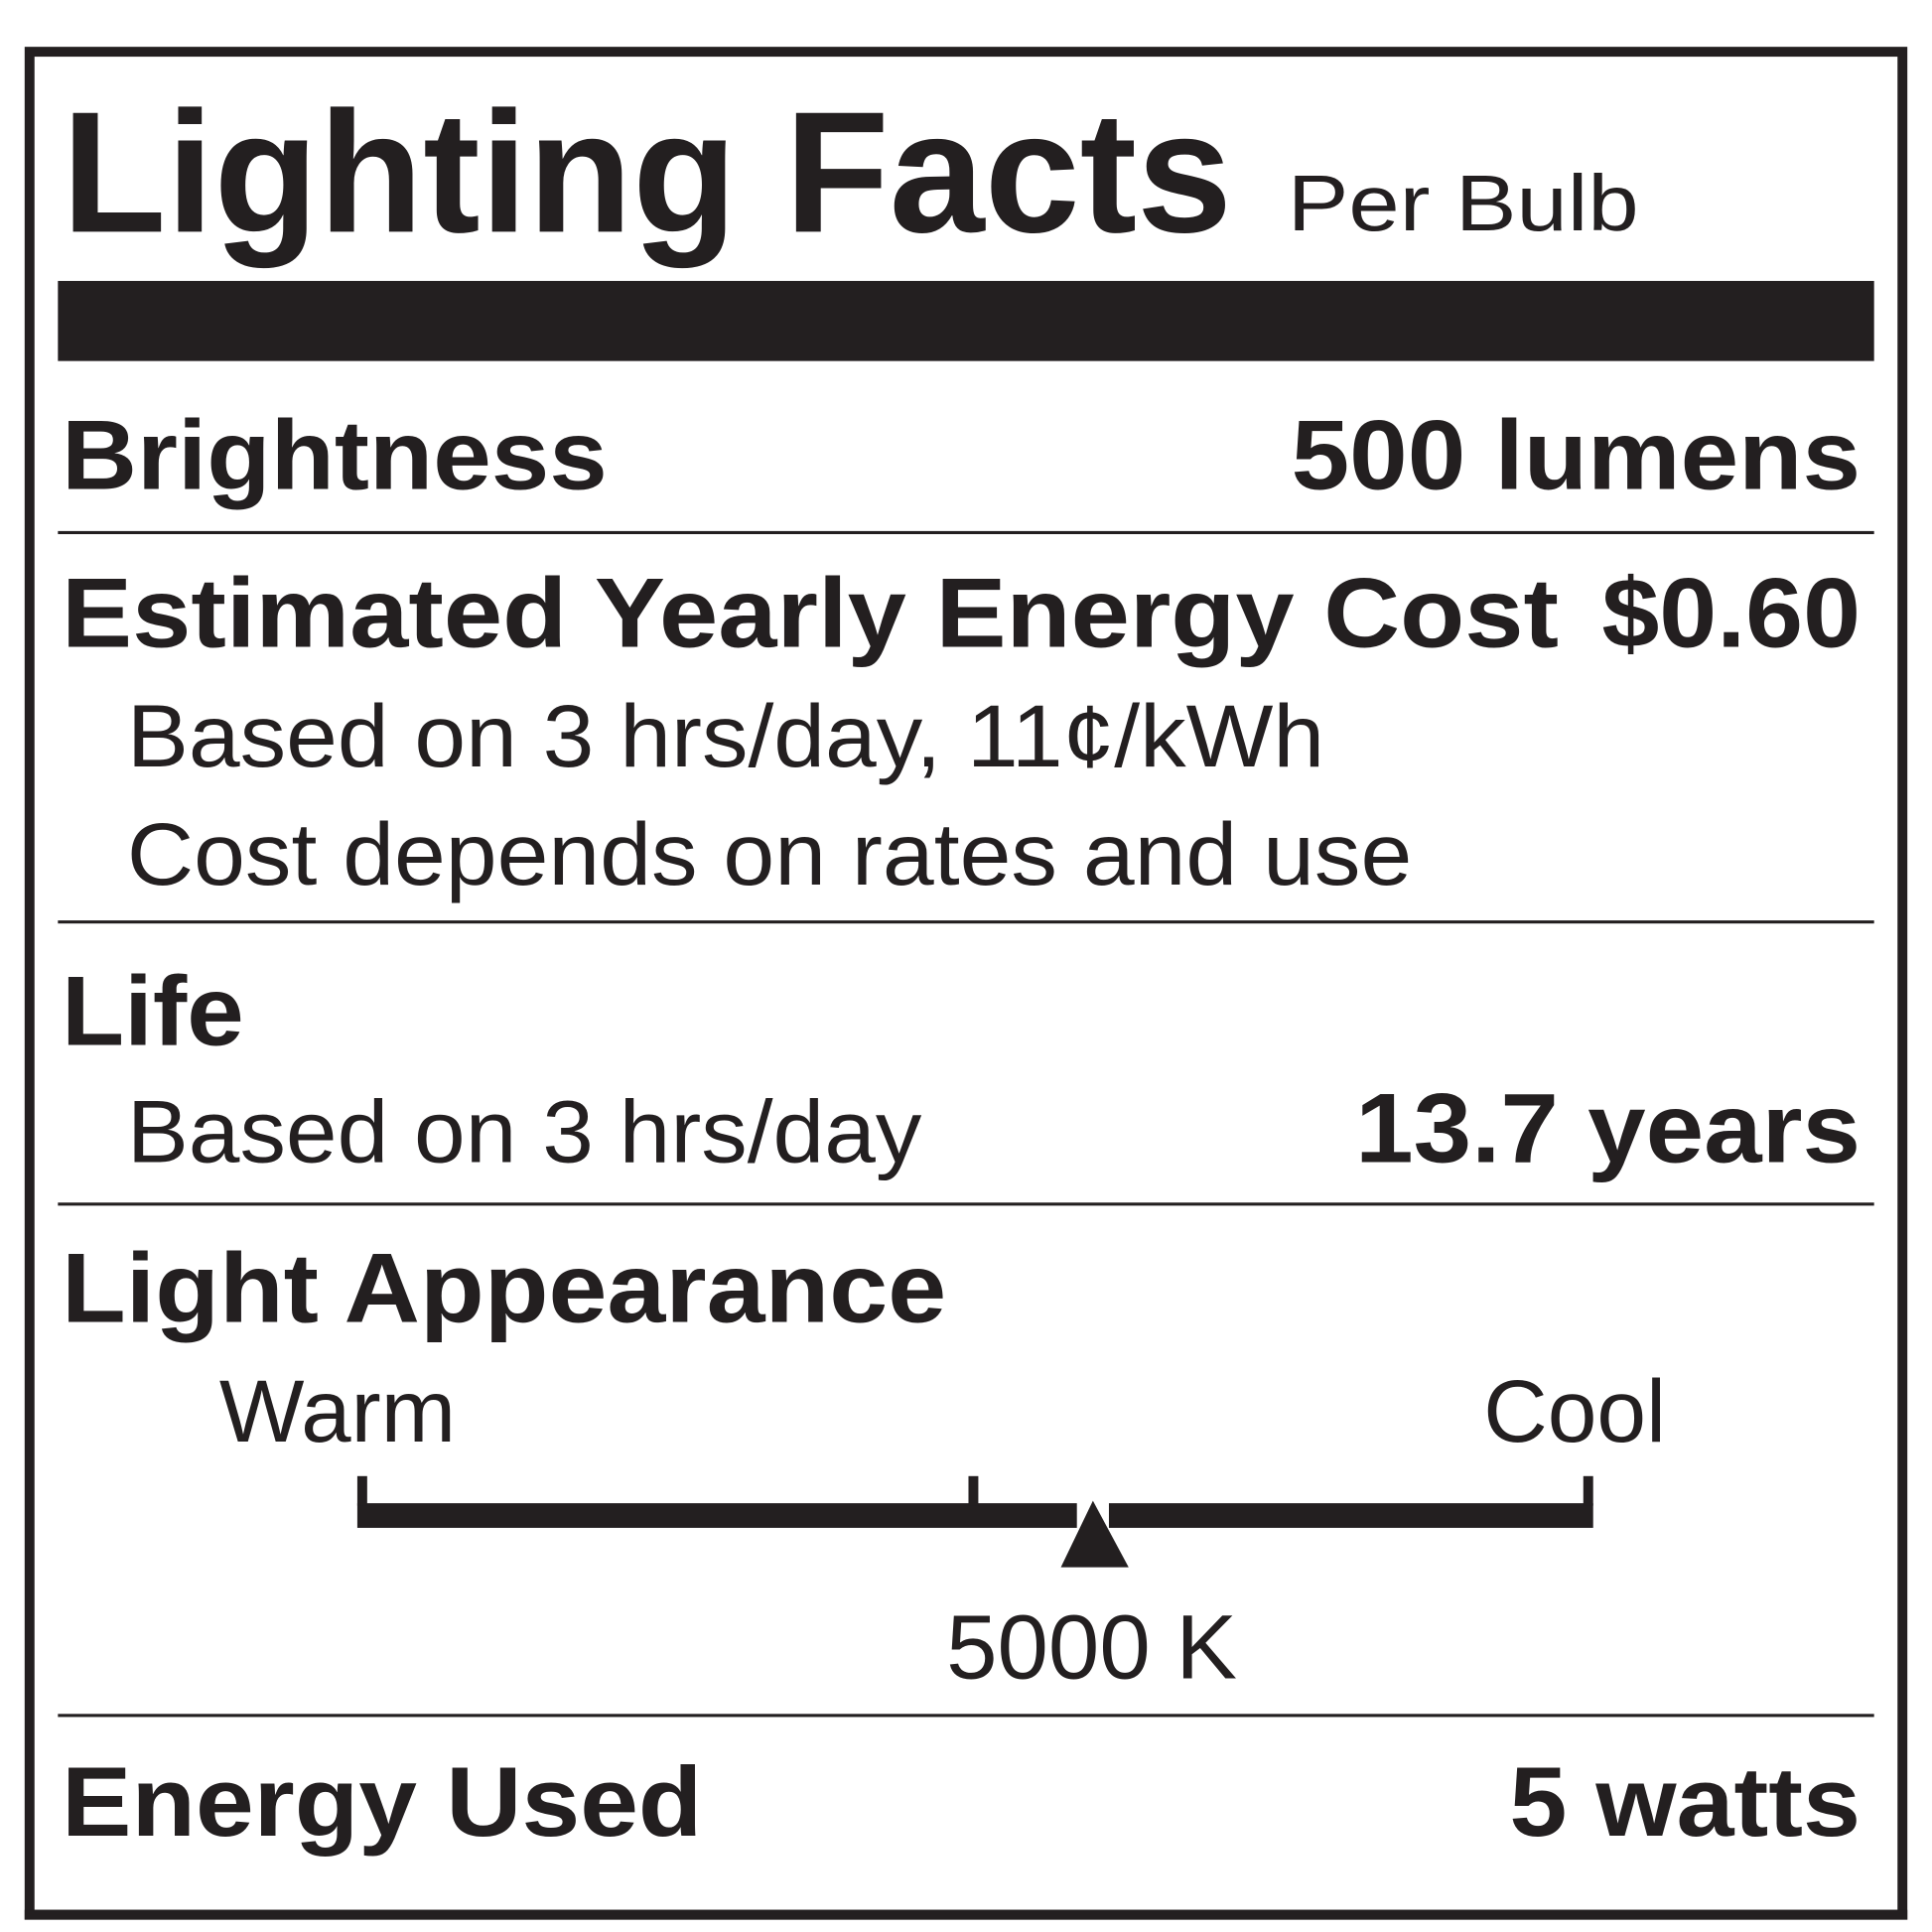  Describe the element at coordinates (716, 1515) in the screenshot. I see `scale-bar-left` at that location.